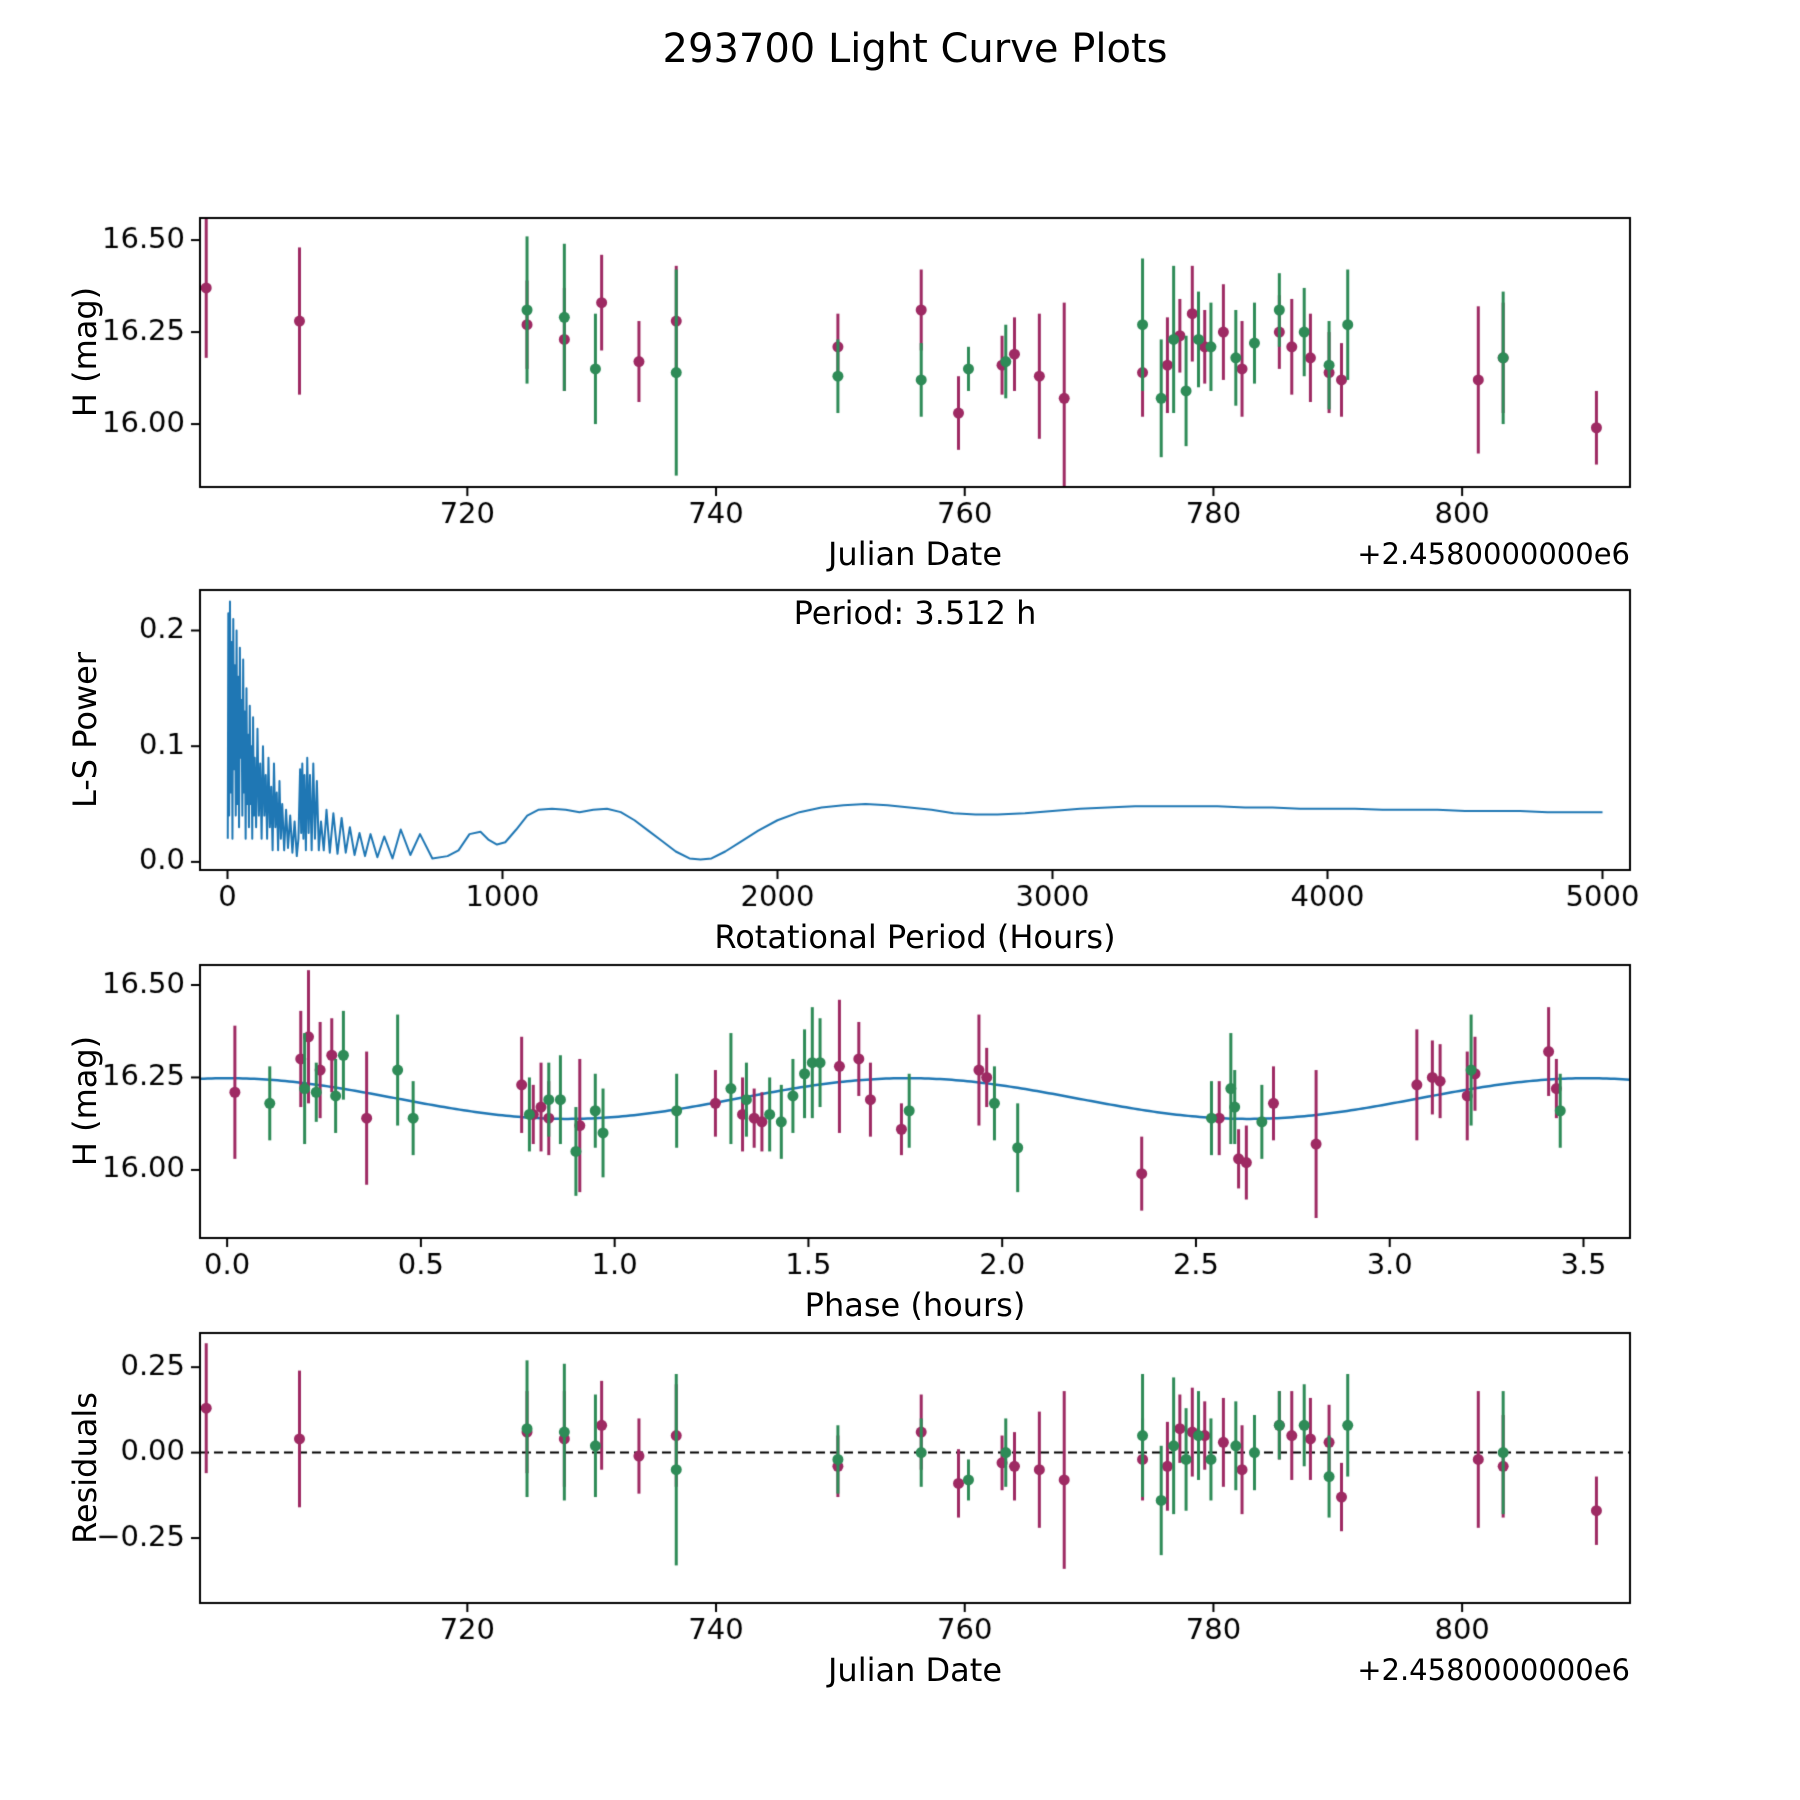 The width and height of the screenshot is (1800, 1800). What do you see at coordinates (915, 554) in the screenshot?
I see `xlabel-julian-date-panel1: Julian Date` at bounding box center [915, 554].